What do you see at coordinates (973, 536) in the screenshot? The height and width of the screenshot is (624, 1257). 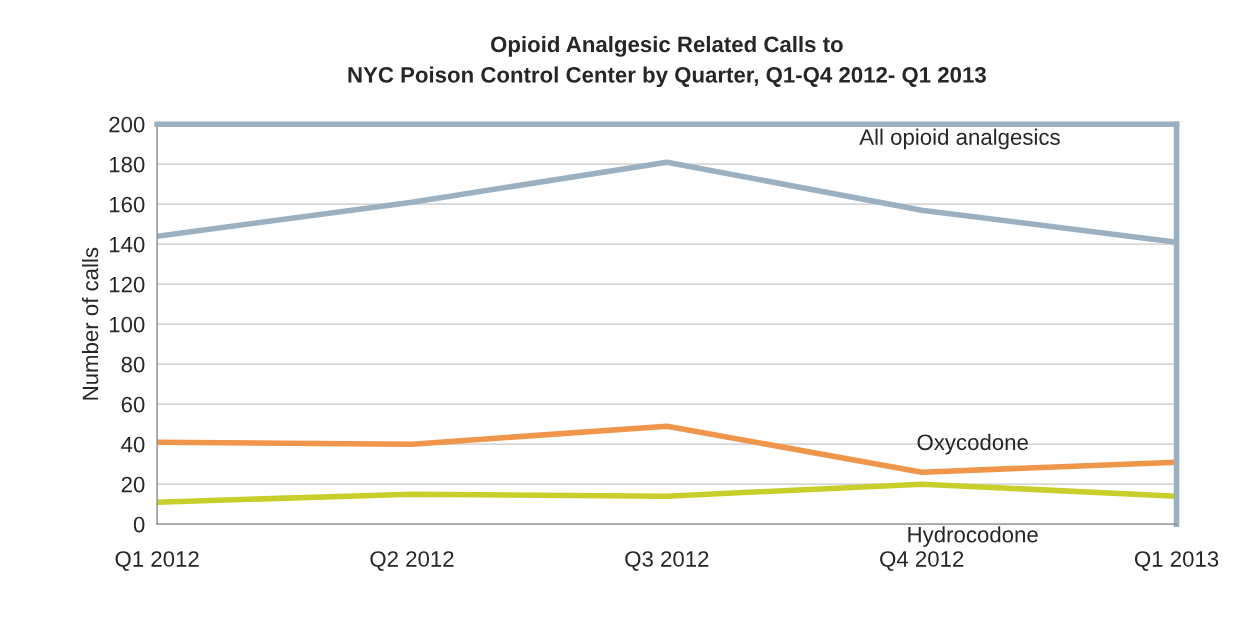 I see `series-label: Hydrocodone` at bounding box center [973, 536].